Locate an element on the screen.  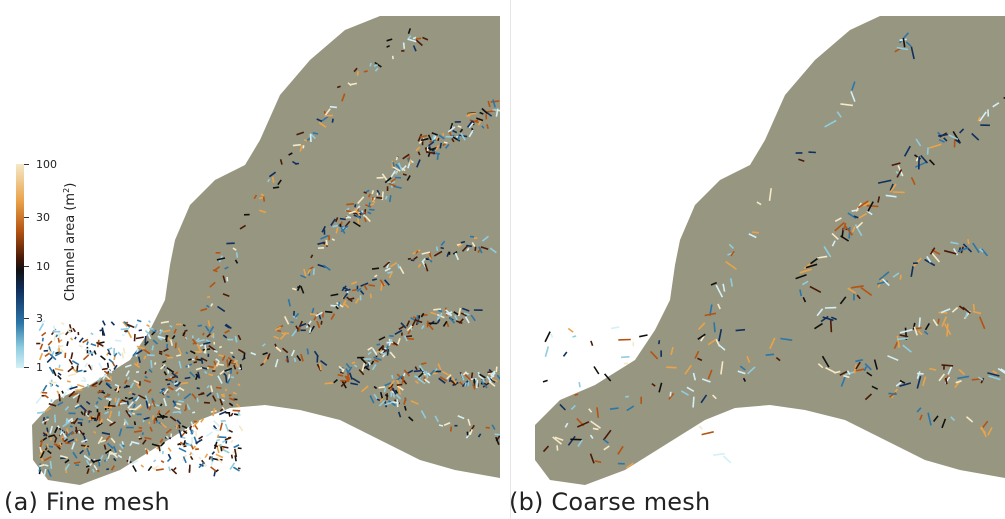
colorbar-tick-label: 3 is located at coordinates (39, 318).